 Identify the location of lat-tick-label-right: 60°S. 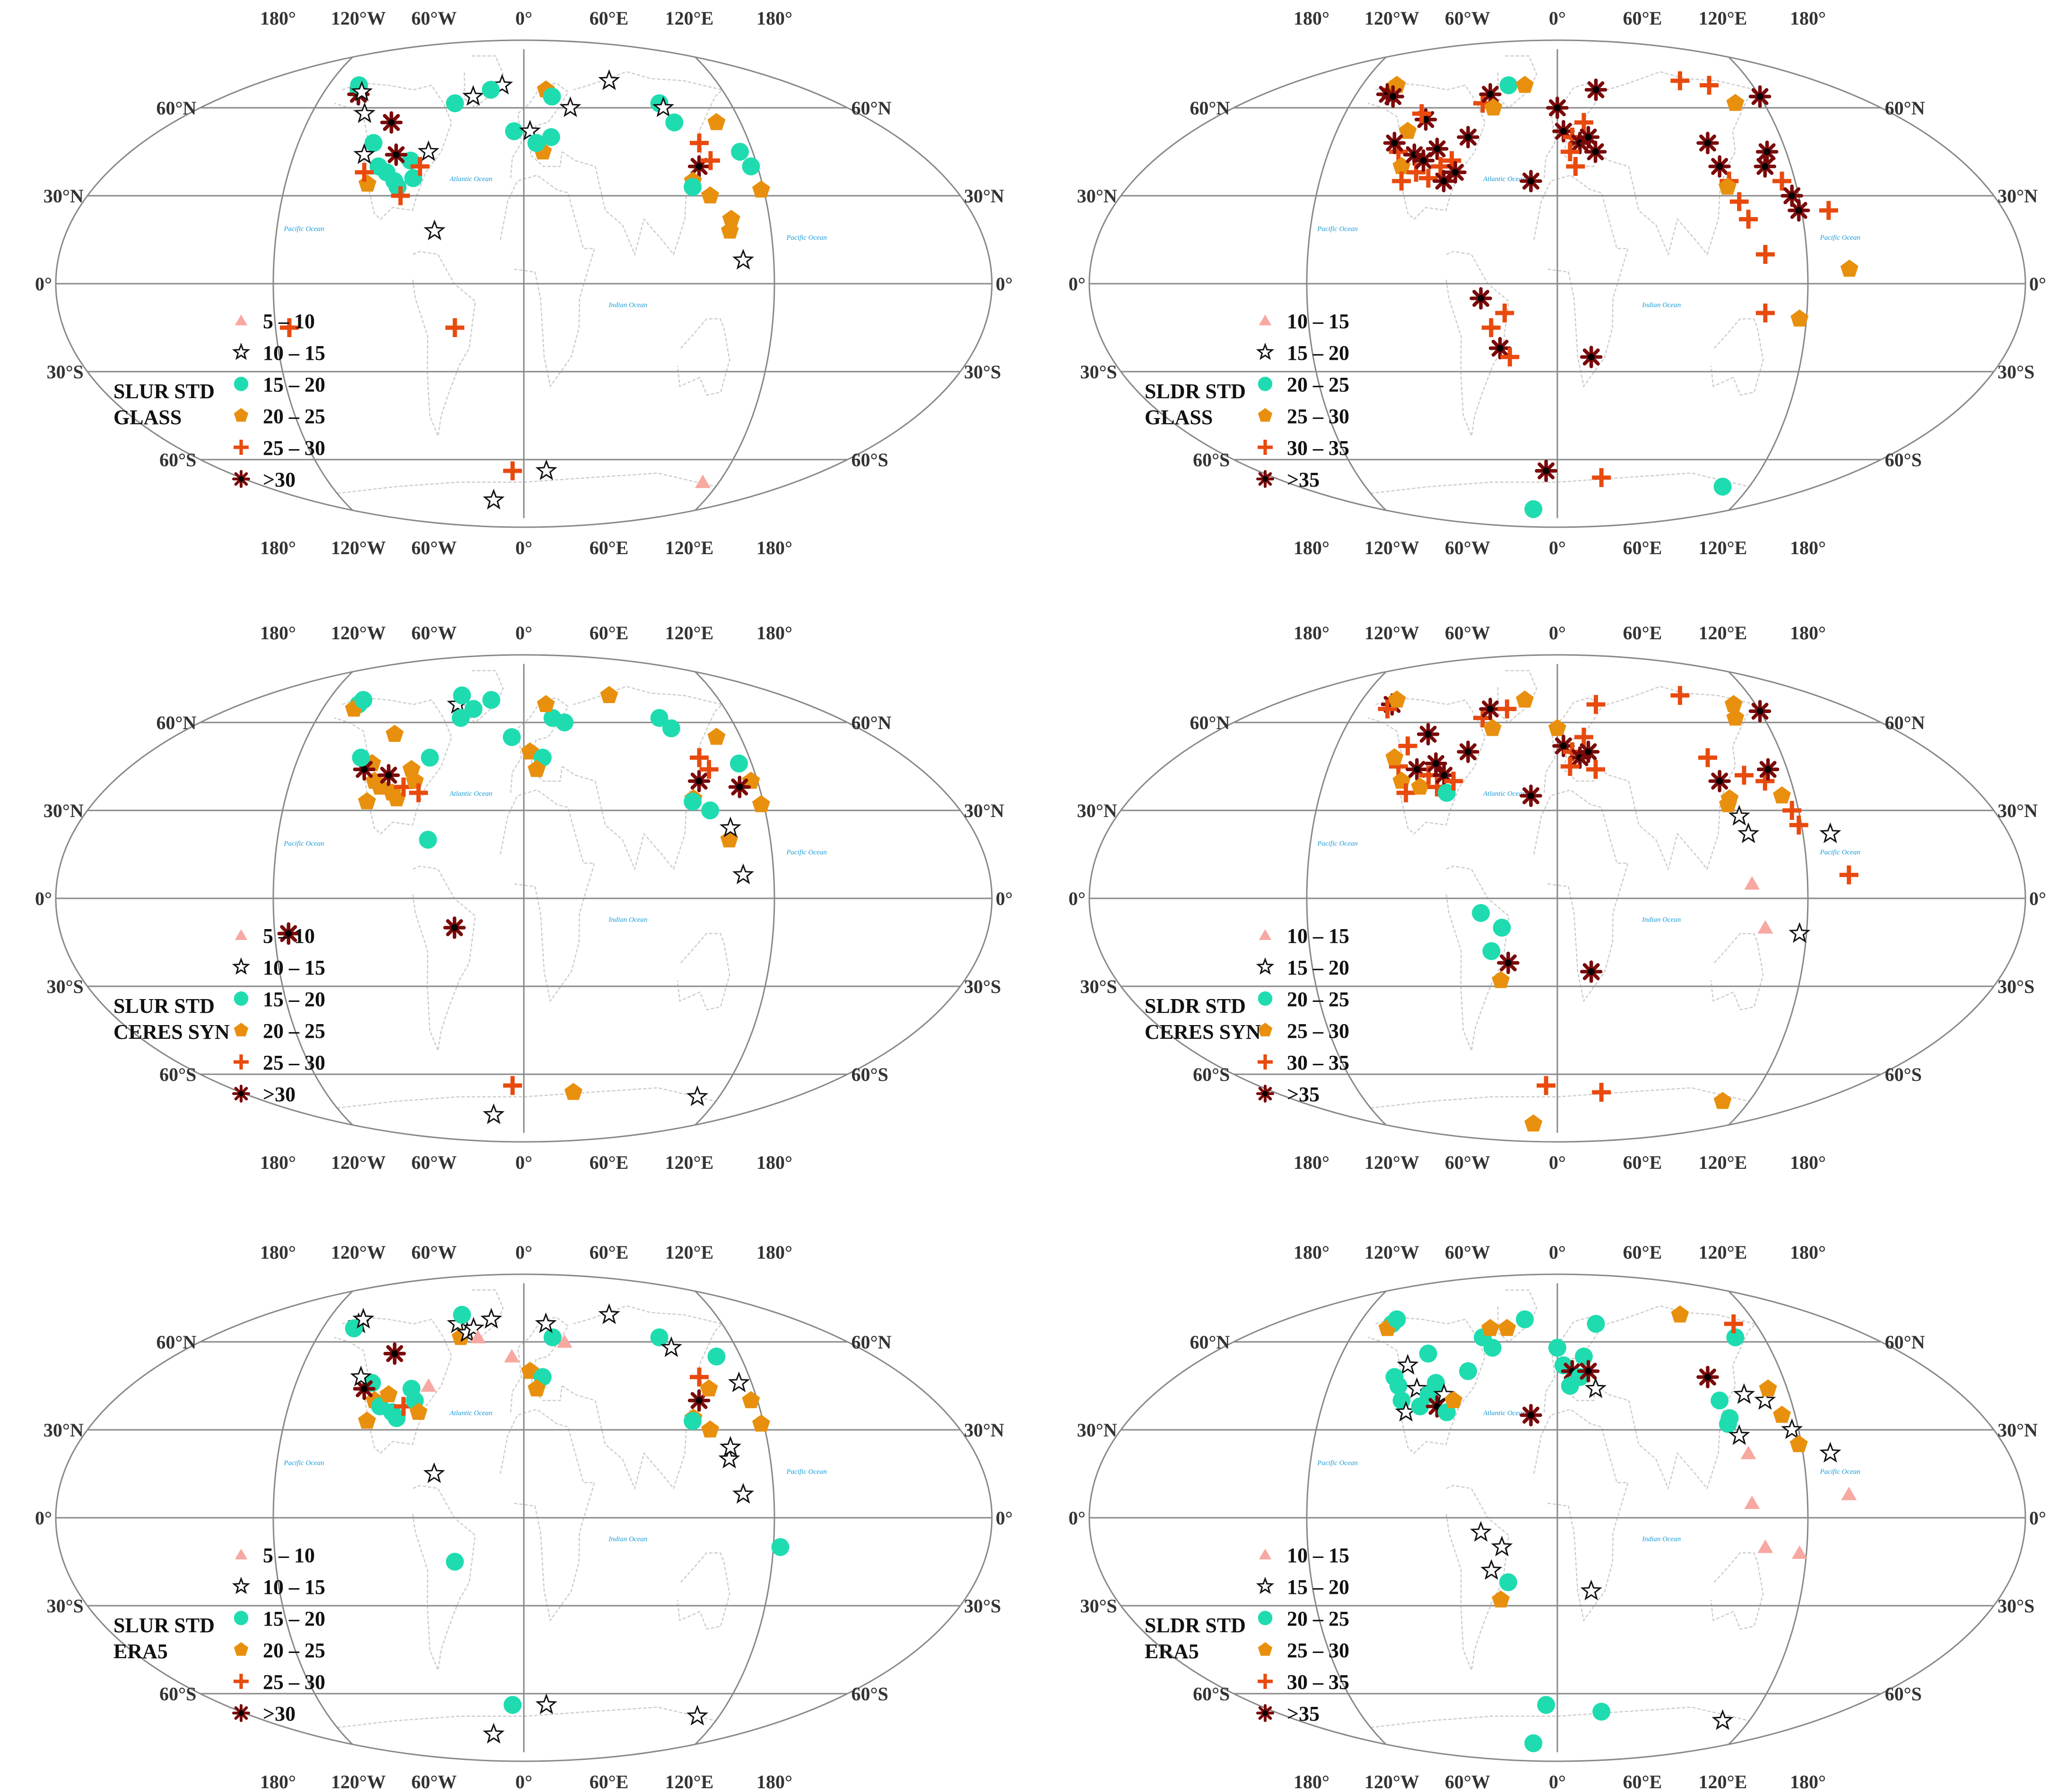
(1903, 1074).